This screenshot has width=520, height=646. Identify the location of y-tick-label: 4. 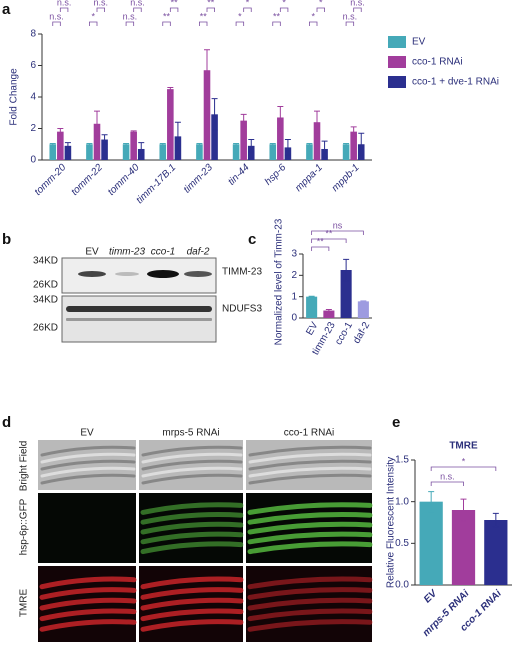
(33, 97).